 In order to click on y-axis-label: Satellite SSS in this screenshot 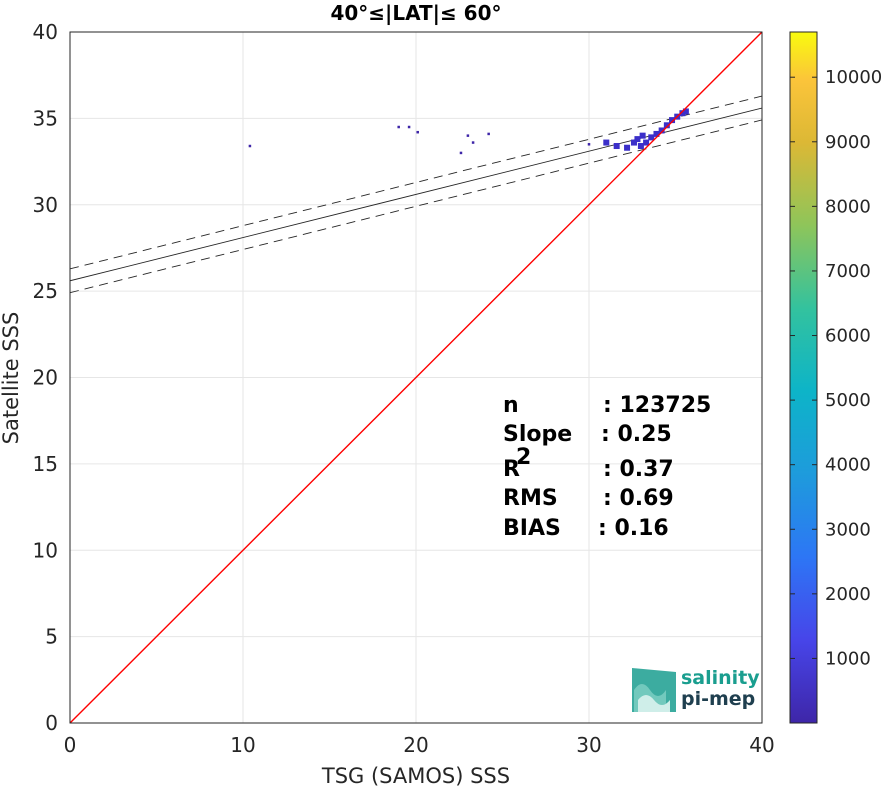, I will do `click(11, 378)`.